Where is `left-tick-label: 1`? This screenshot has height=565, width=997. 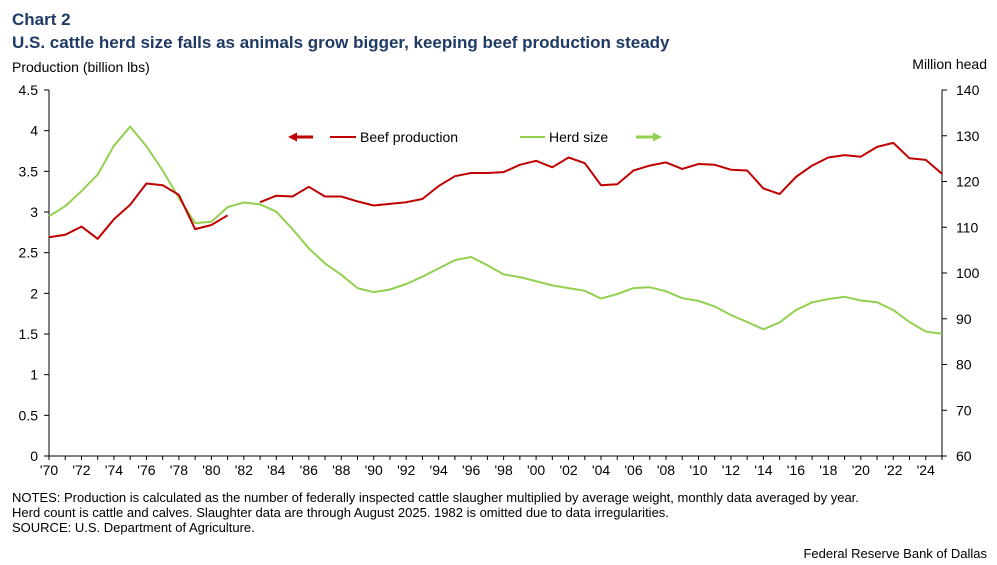 left-tick-label: 1 is located at coordinates (34, 375).